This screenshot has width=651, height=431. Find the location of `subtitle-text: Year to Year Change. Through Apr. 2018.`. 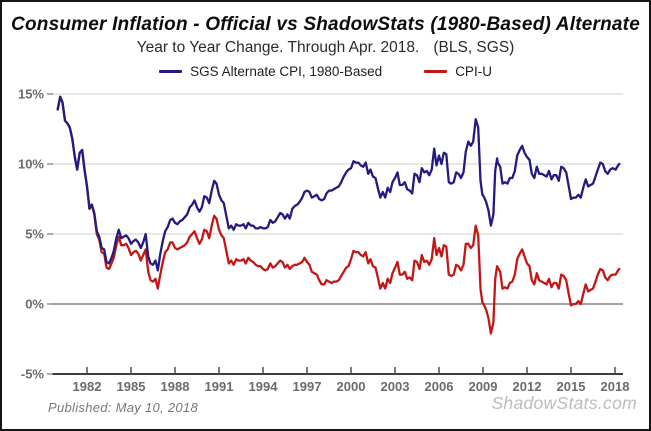

subtitle-text: Year to Year Change. Through Apr. 2018. is located at coordinates (278, 47).